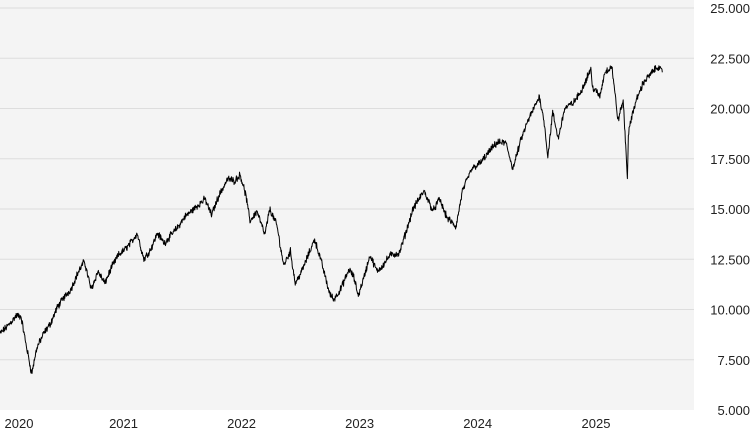 Image resolution: width=753 pixels, height=430 pixels. What do you see at coordinates (730, 58) in the screenshot?
I see `y-tick-label: 22.500` at bounding box center [730, 58].